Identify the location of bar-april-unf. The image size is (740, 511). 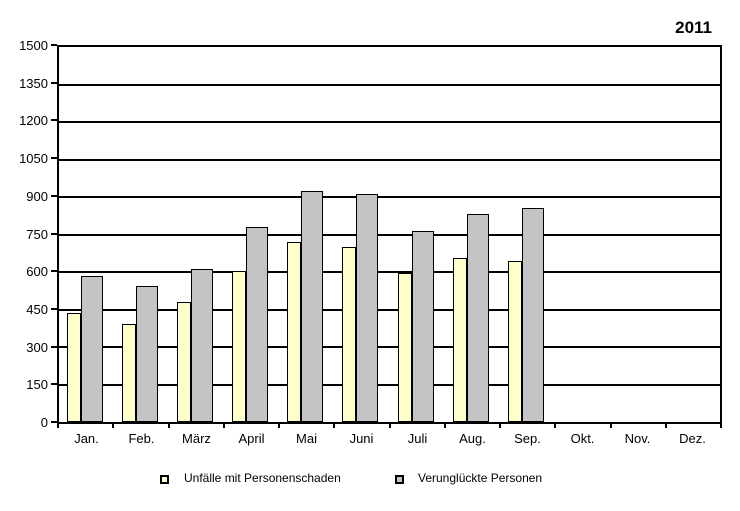
(239, 346).